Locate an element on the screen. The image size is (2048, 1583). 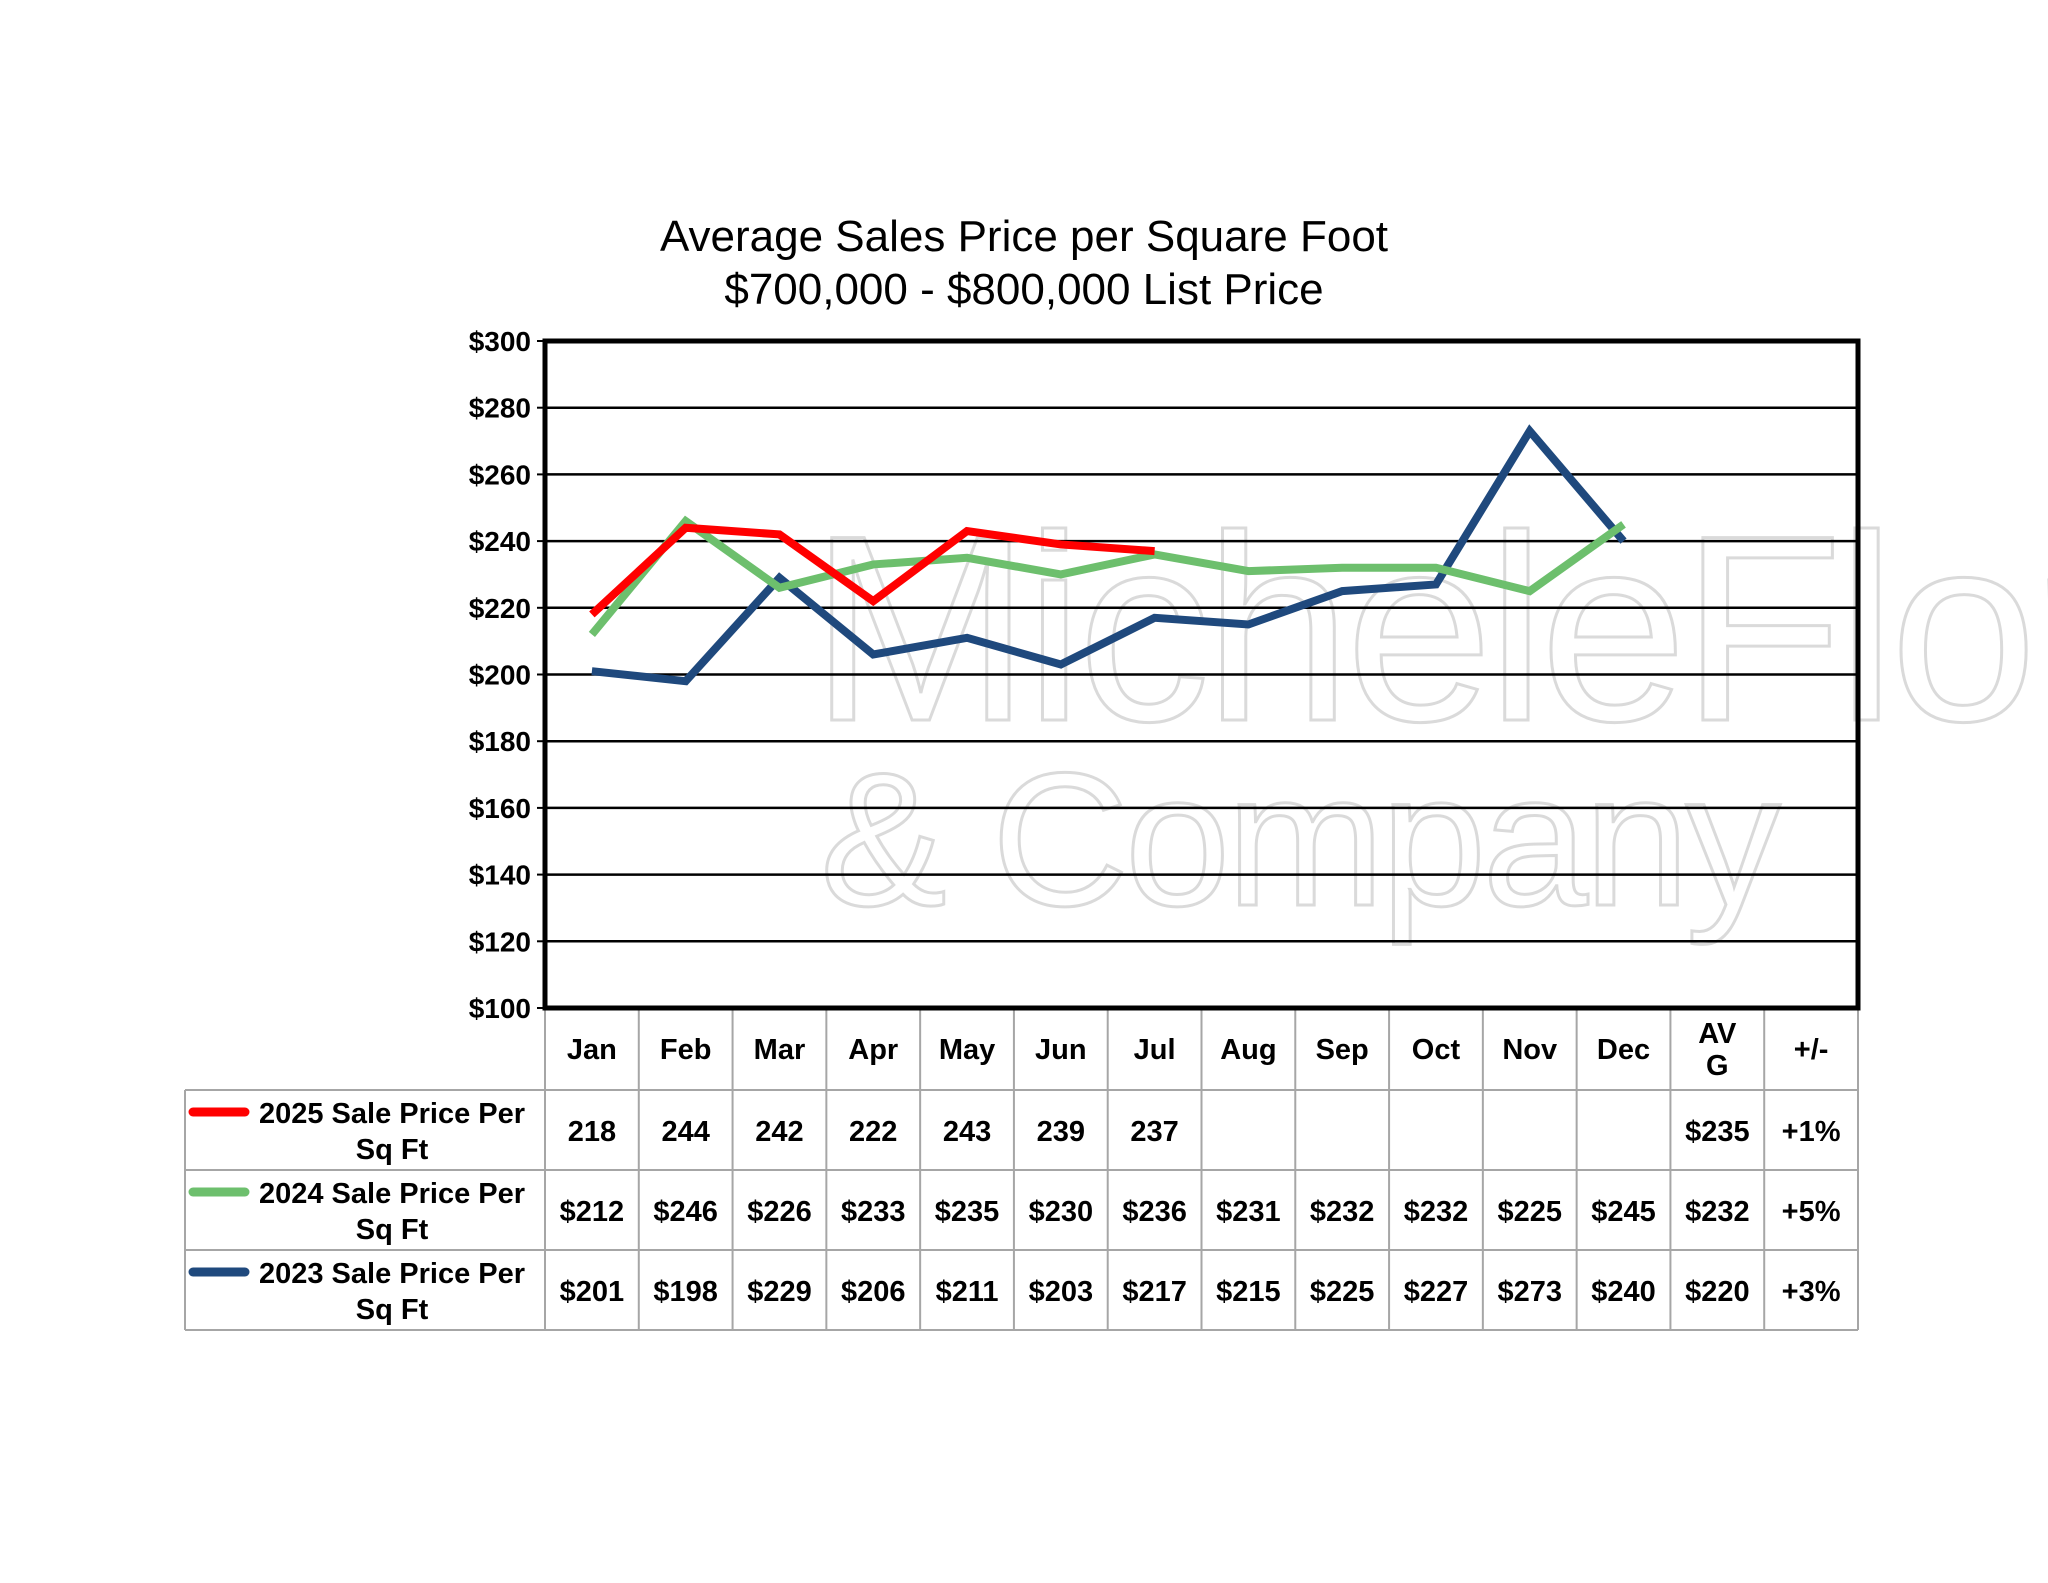
table-cell-value: 239 is located at coordinates (1061, 1132).